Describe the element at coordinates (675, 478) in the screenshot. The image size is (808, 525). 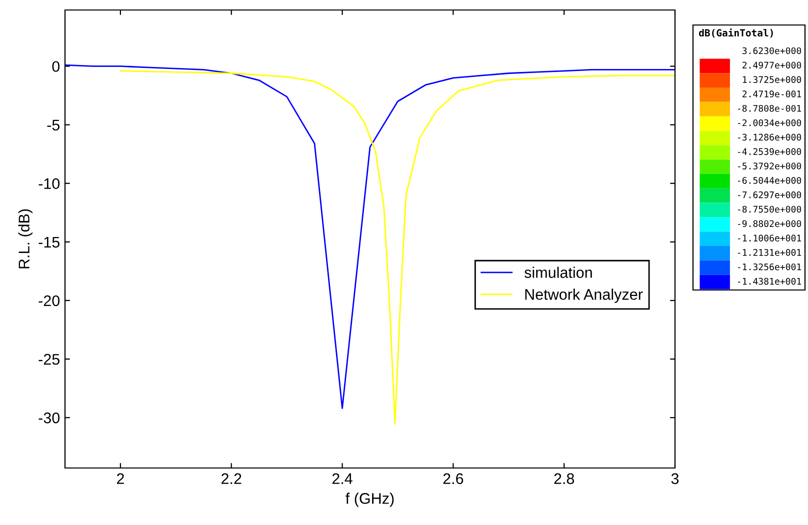
I see `x-tick-label: 3` at that location.